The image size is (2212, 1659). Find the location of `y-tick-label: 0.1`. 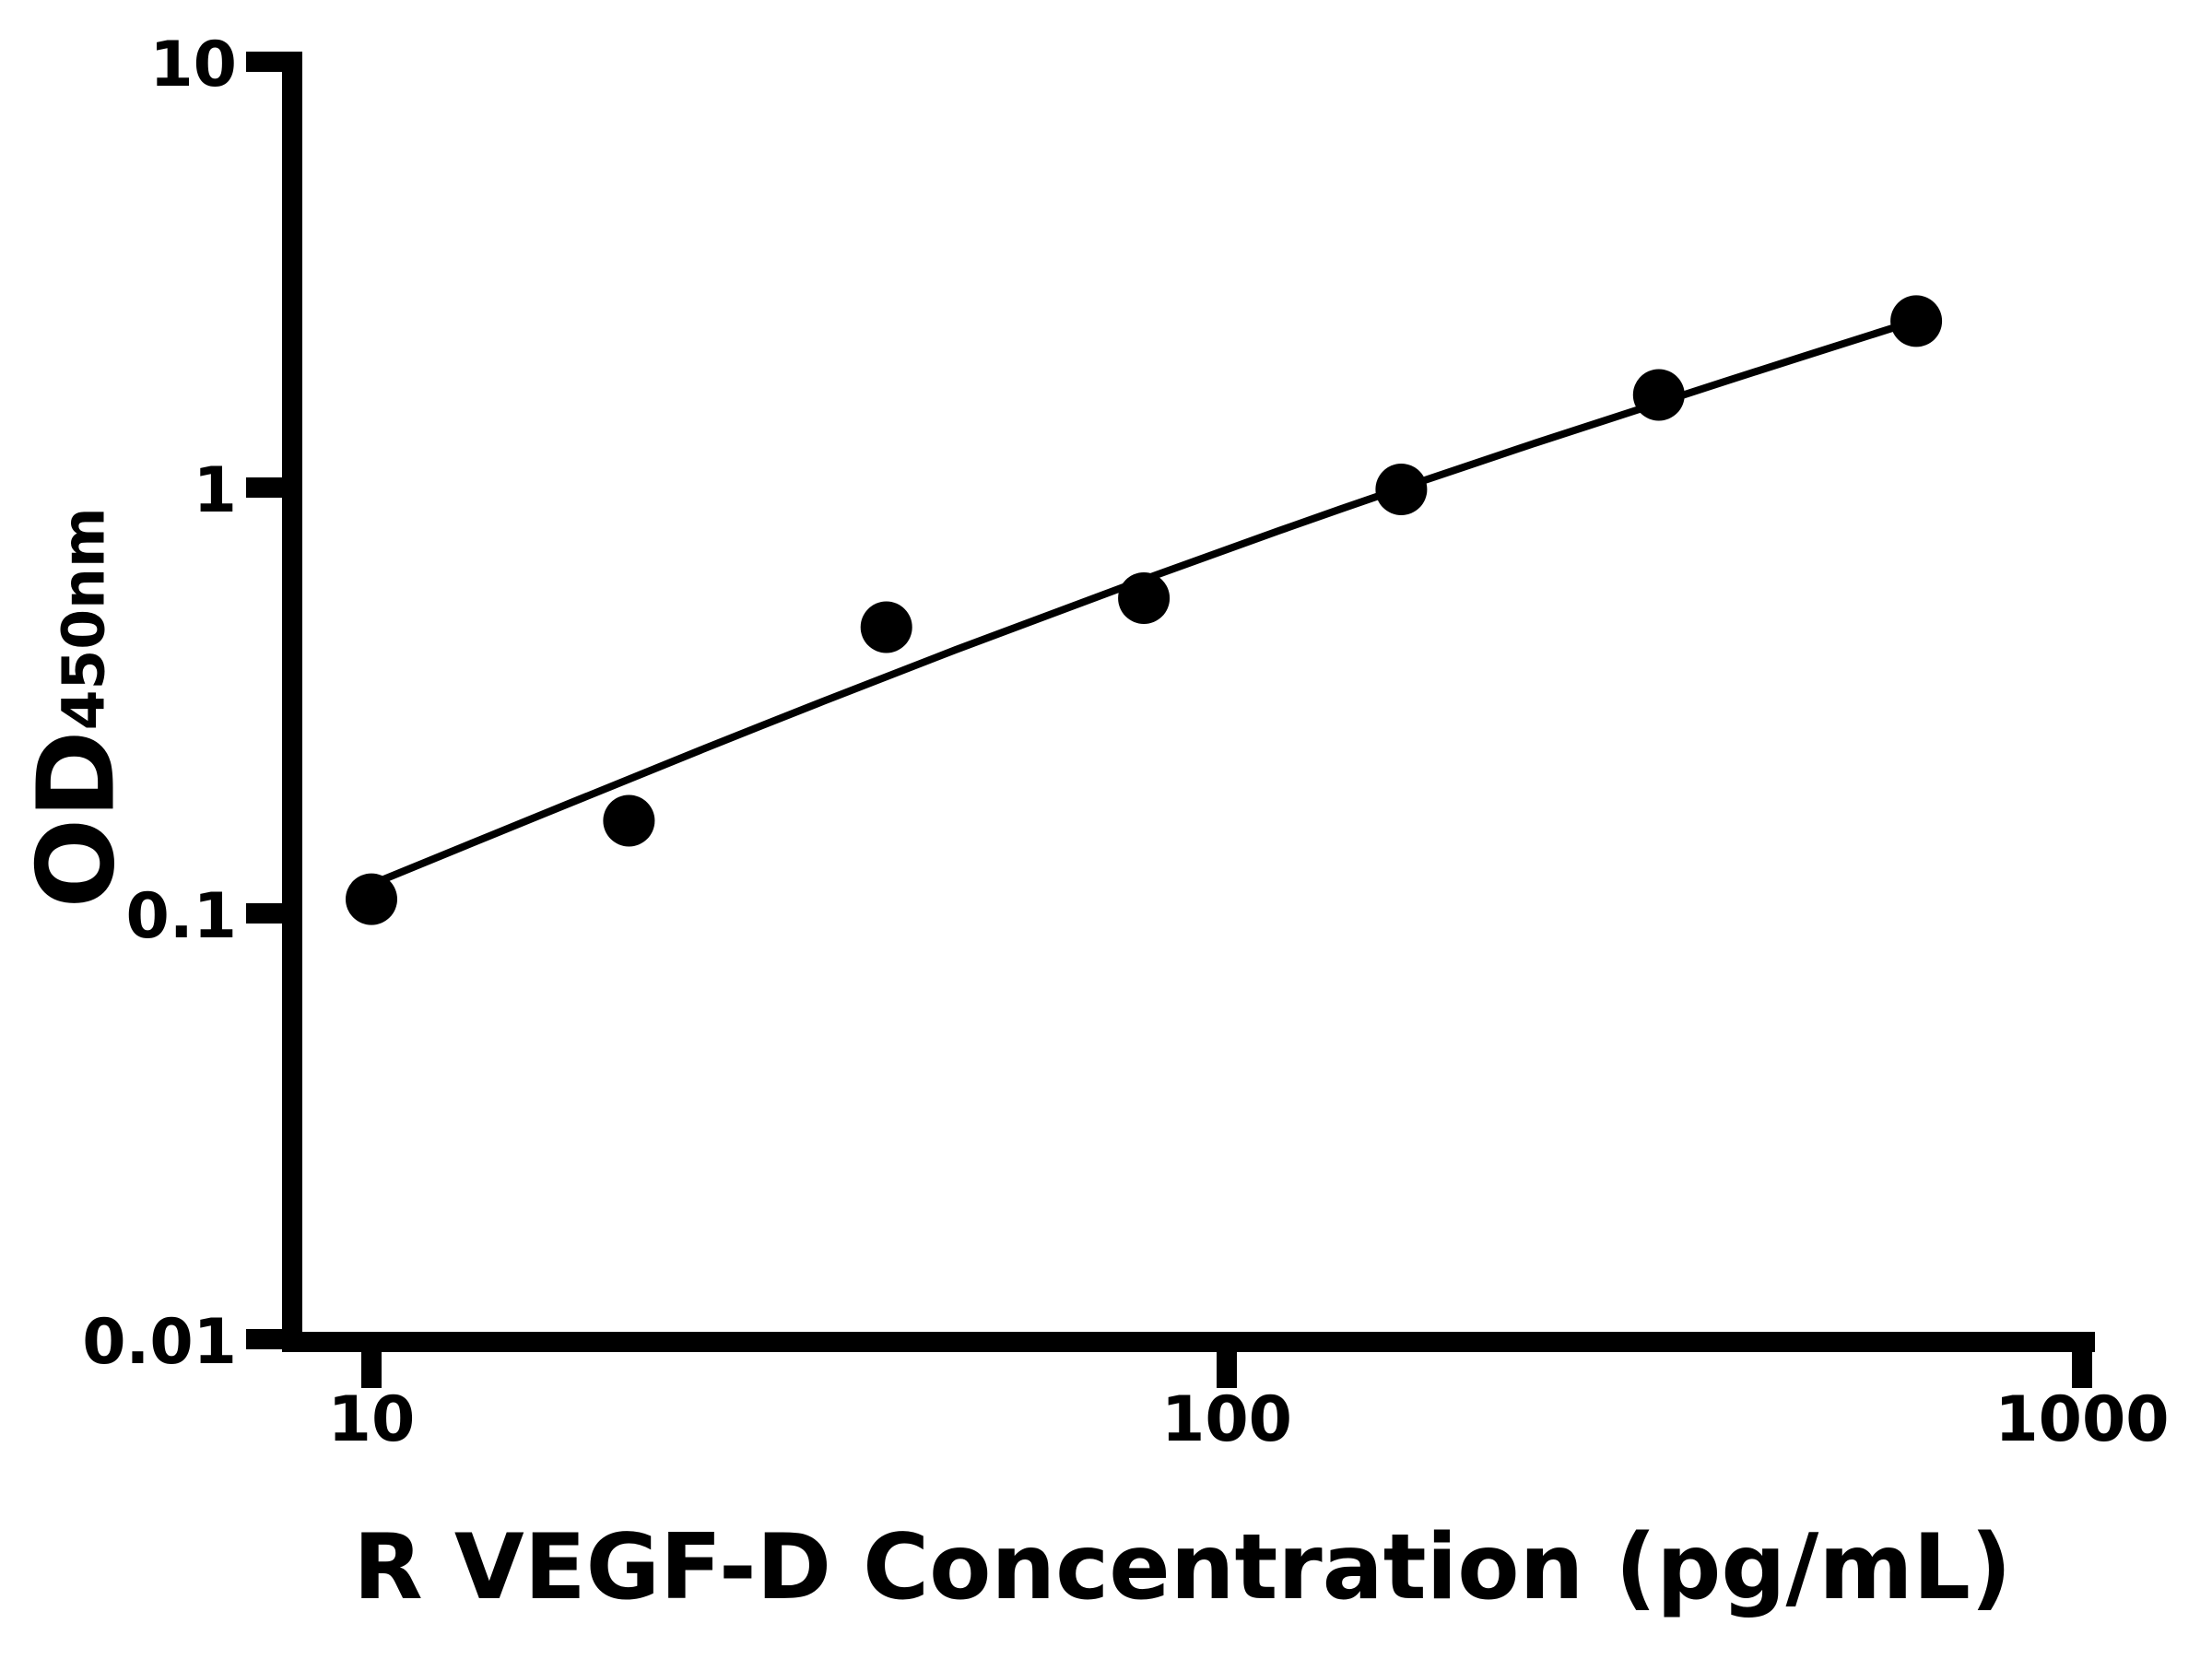

y-tick-label: 0.1 is located at coordinates (181, 916).